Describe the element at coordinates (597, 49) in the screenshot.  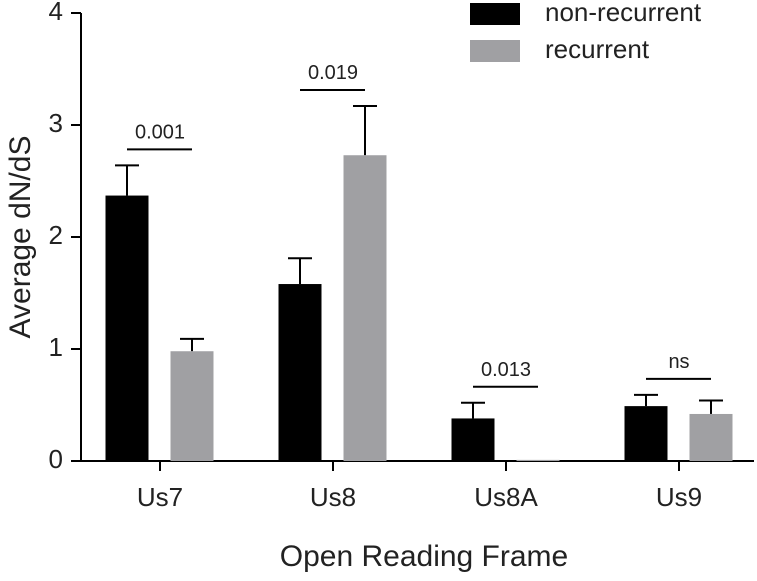
I see `legend-label: recurrent` at that location.